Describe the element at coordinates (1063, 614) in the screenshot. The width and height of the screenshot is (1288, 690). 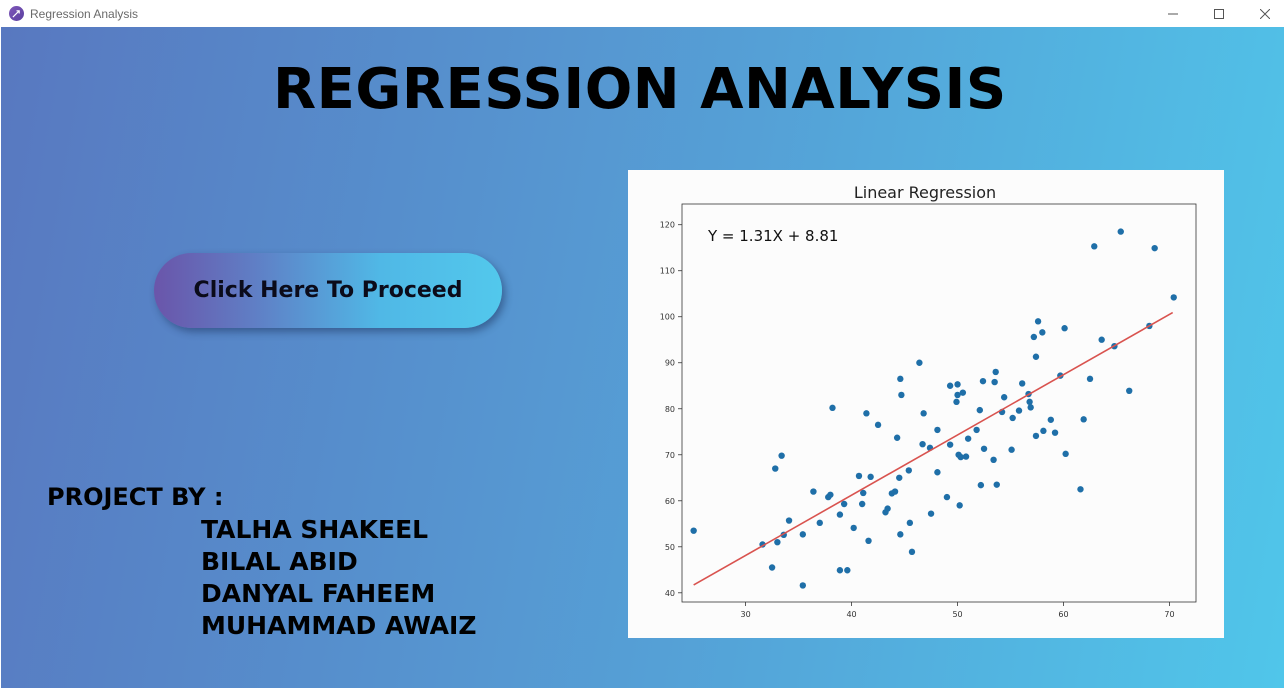
I see `x-tick-label: 60` at that location.